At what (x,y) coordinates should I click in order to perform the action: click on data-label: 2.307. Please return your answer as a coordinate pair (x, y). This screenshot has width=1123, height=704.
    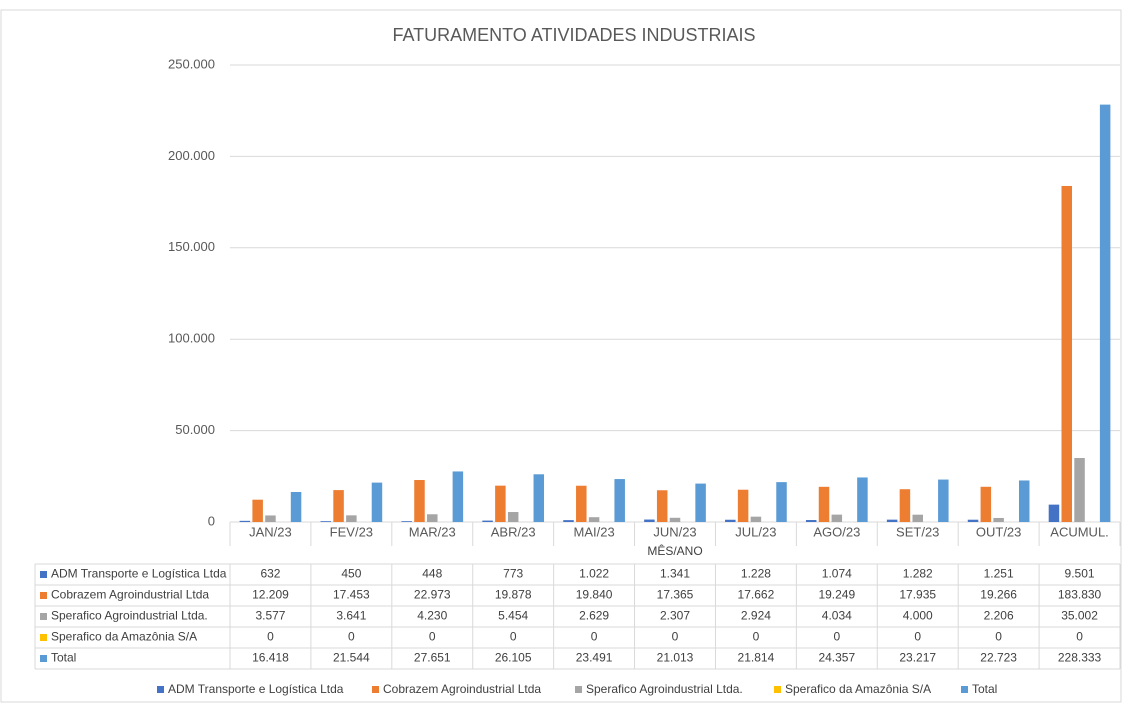
    Looking at the image, I should click on (675, 616).